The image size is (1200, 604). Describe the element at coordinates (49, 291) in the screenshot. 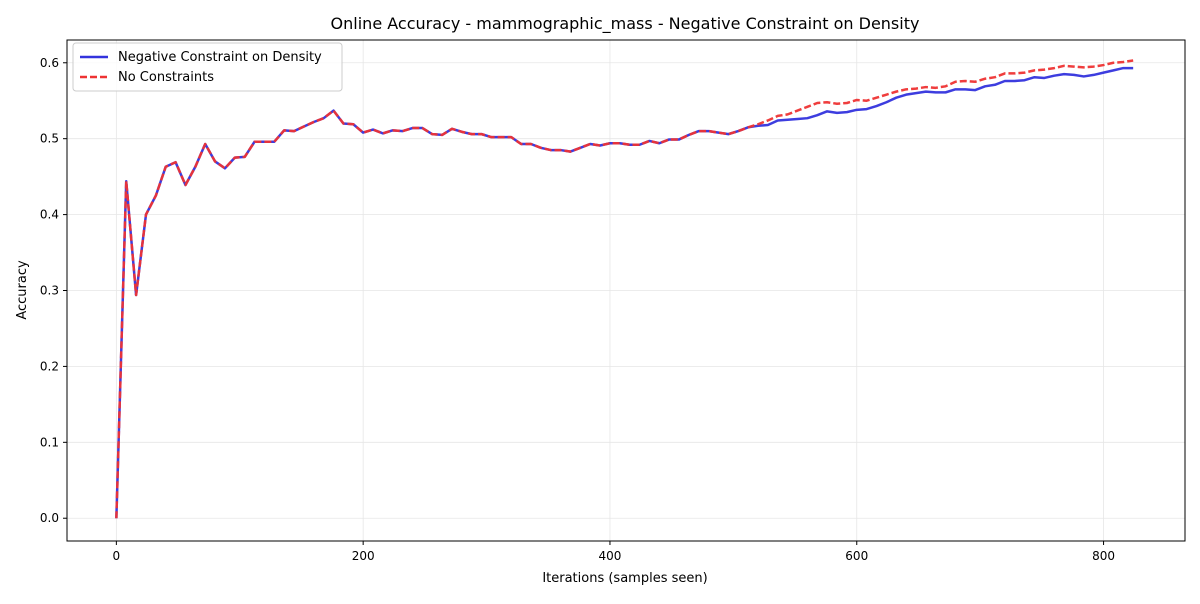

I see `y-tick-label: 0.3` at that location.